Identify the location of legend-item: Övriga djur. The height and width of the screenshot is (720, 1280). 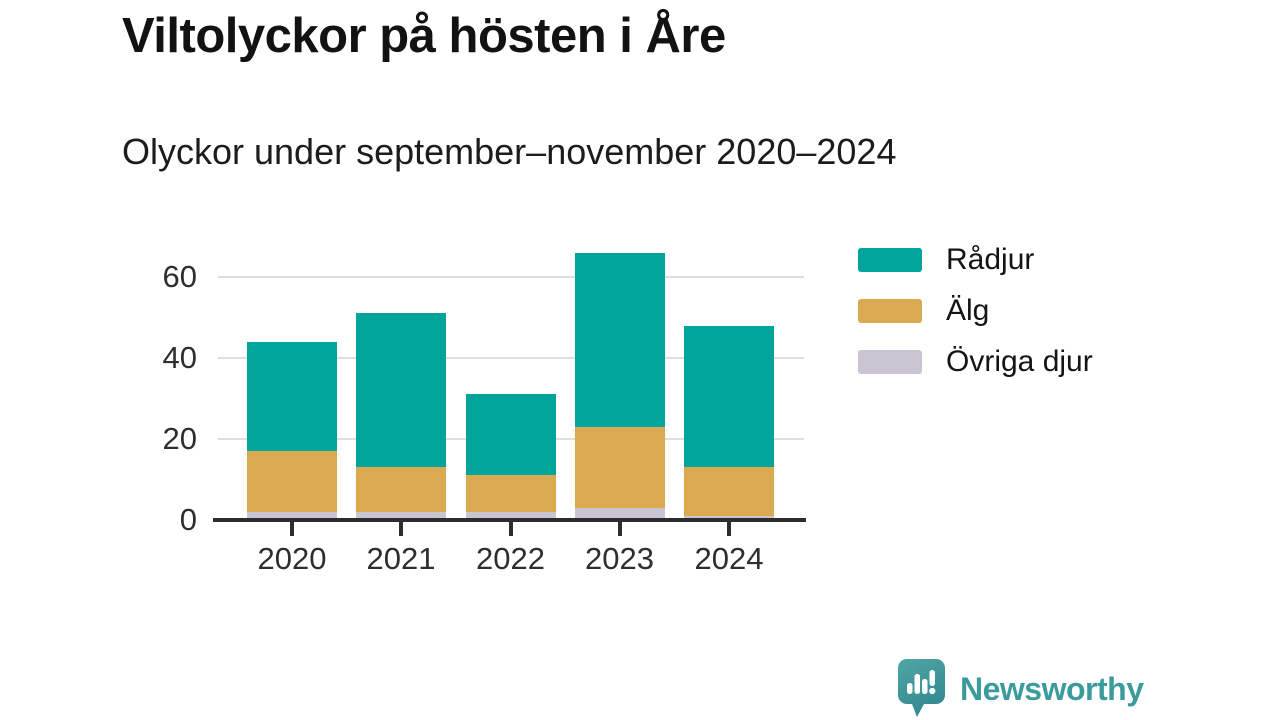
(975, 362).